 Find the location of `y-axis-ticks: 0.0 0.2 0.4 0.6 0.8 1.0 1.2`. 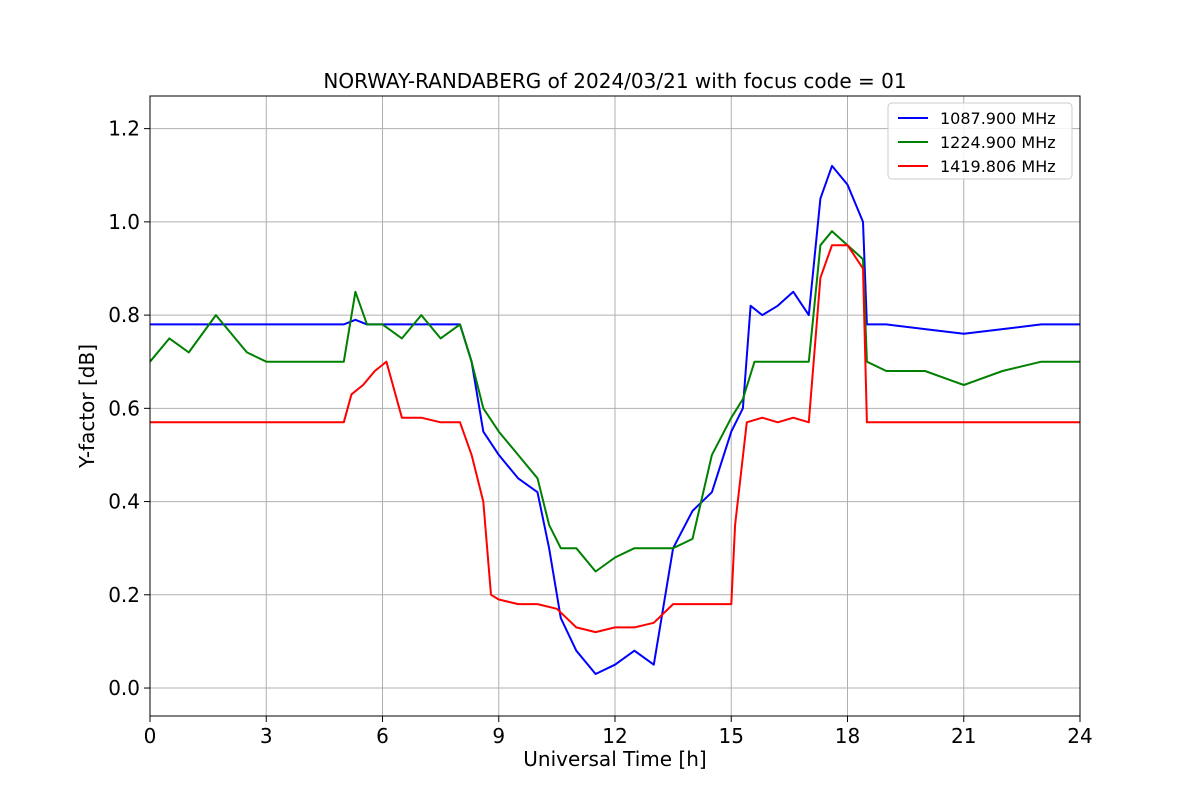

y-axis-ticks: 0.0 0.2 0.4 0.6 0.8 1.0 1.2 is located at coordinates (129, 408).